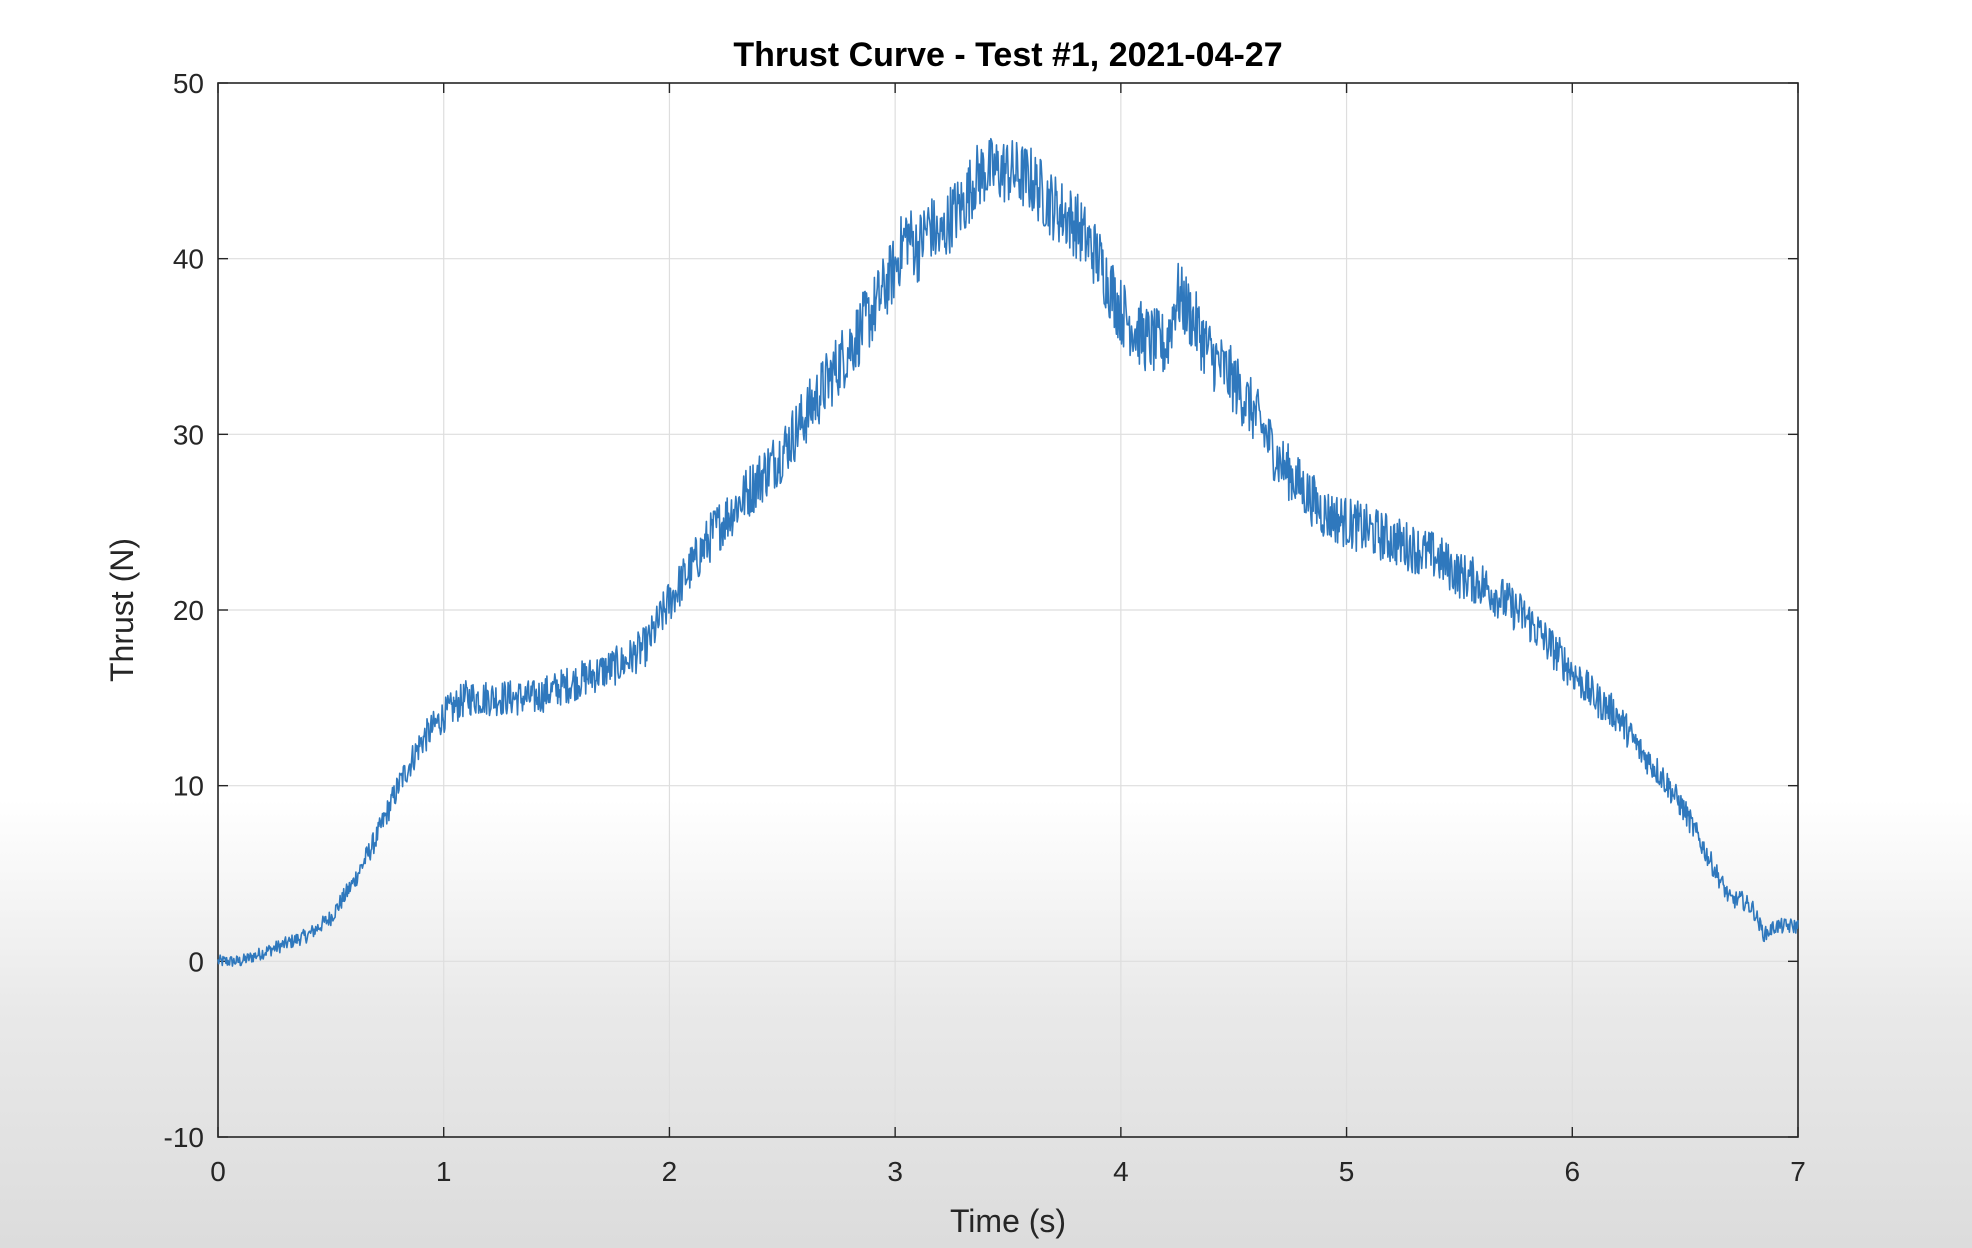 Image resolution: width=1972 pixels, height=1248 pixels. I want to click on x-tick-label: 1, so click(444, 1171).